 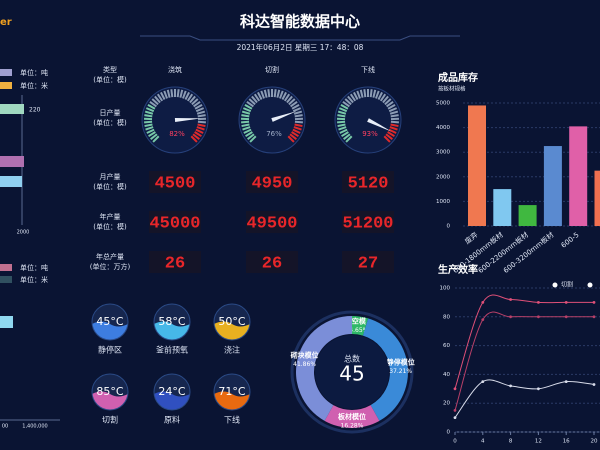 What do you see at coordinates (34, 72) in the screenshot?
I see `legend: 单位：吨` at bounding box center [34, 72].